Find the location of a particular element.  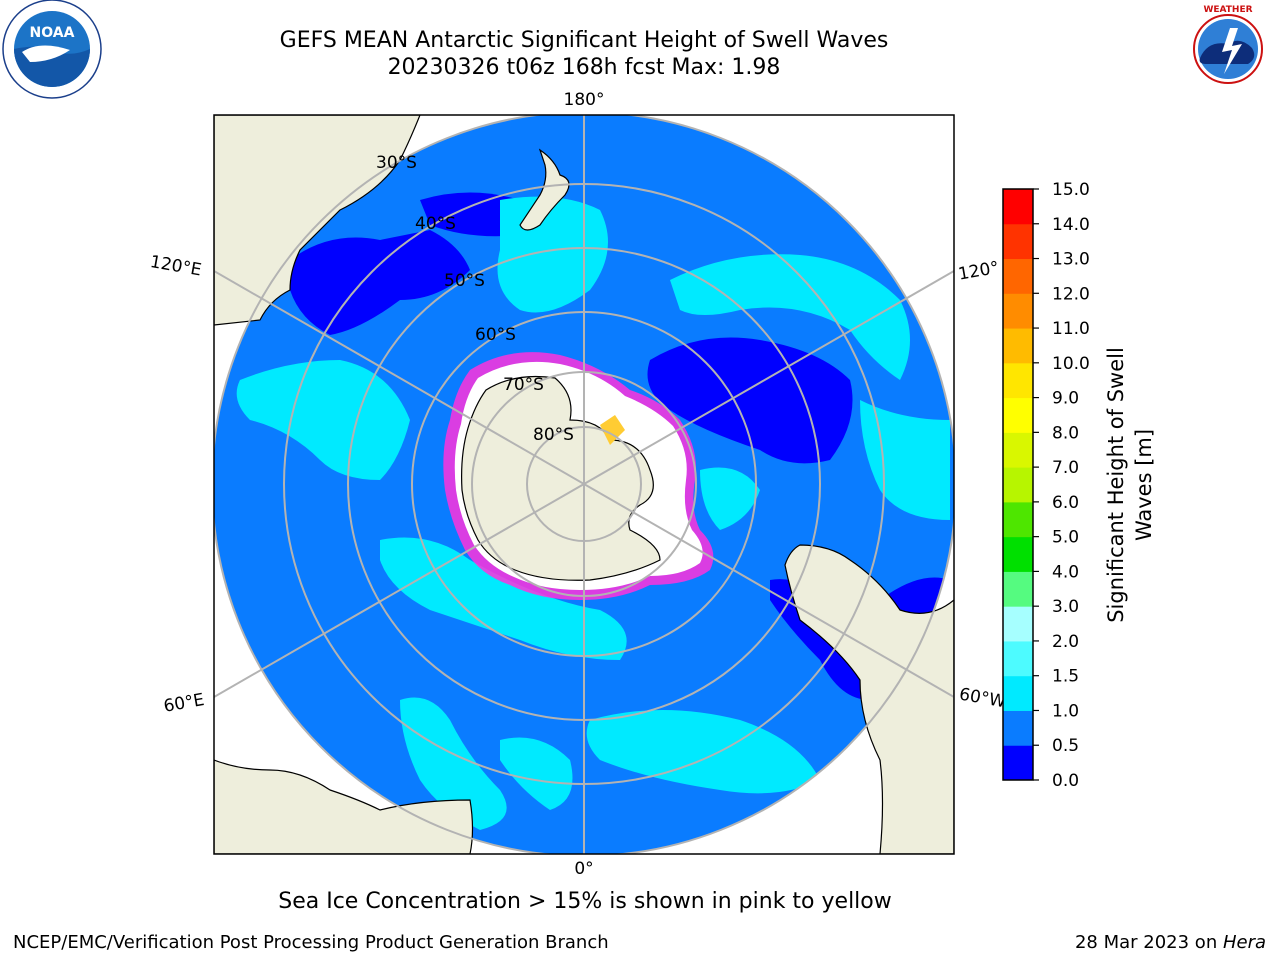

svg-text: WEATHER is located at coordinates (1227, 10).